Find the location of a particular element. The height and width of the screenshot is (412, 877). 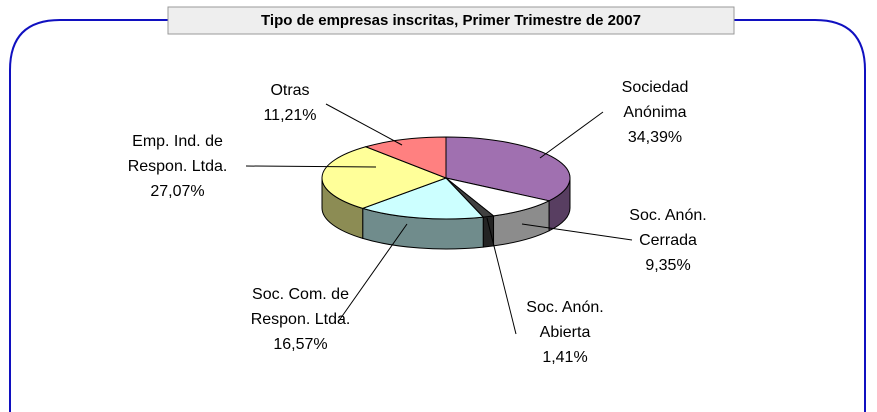

slice-label: Otras 11,21% is located at coordinates (290, 103).